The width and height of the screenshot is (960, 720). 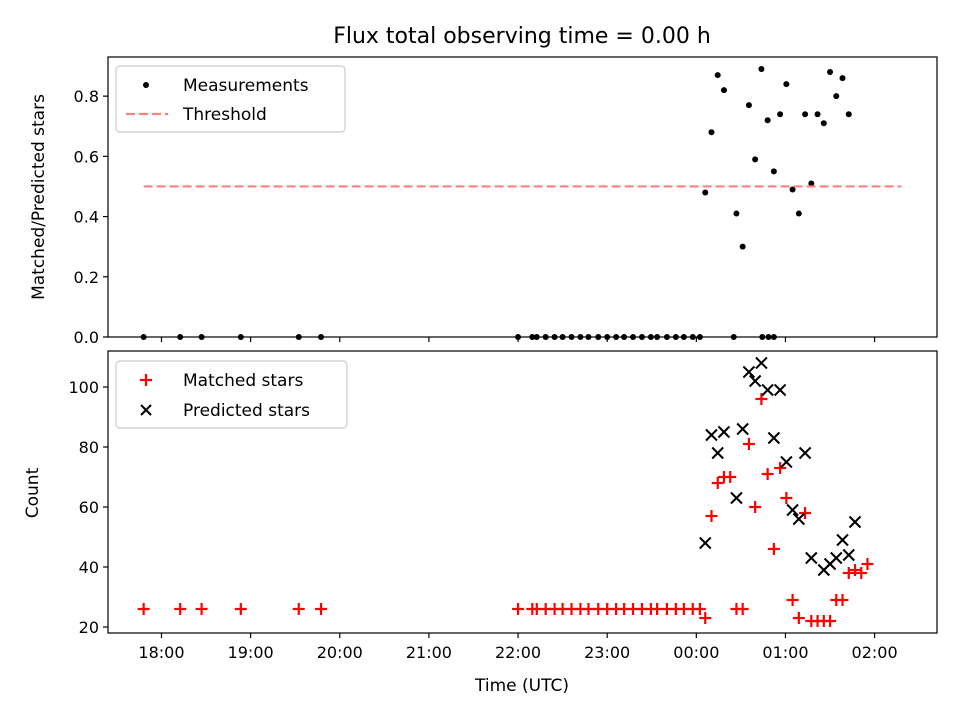 I want to click on top-y-tick-label: 0.4, so click(x=86, y=217).